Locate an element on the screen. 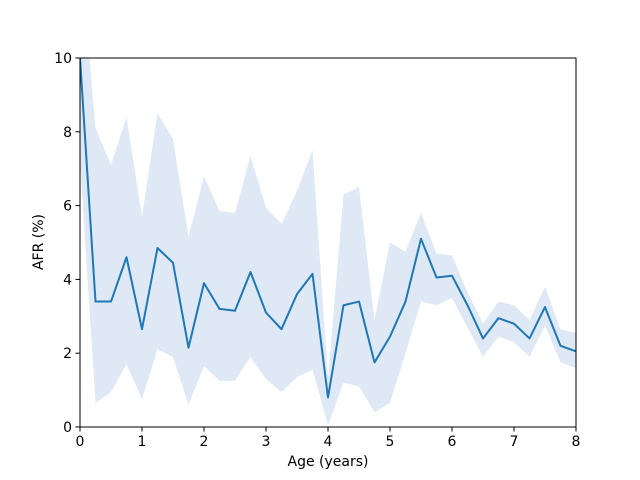  x-tick-label: 6 is located at coordinates (452, 442).